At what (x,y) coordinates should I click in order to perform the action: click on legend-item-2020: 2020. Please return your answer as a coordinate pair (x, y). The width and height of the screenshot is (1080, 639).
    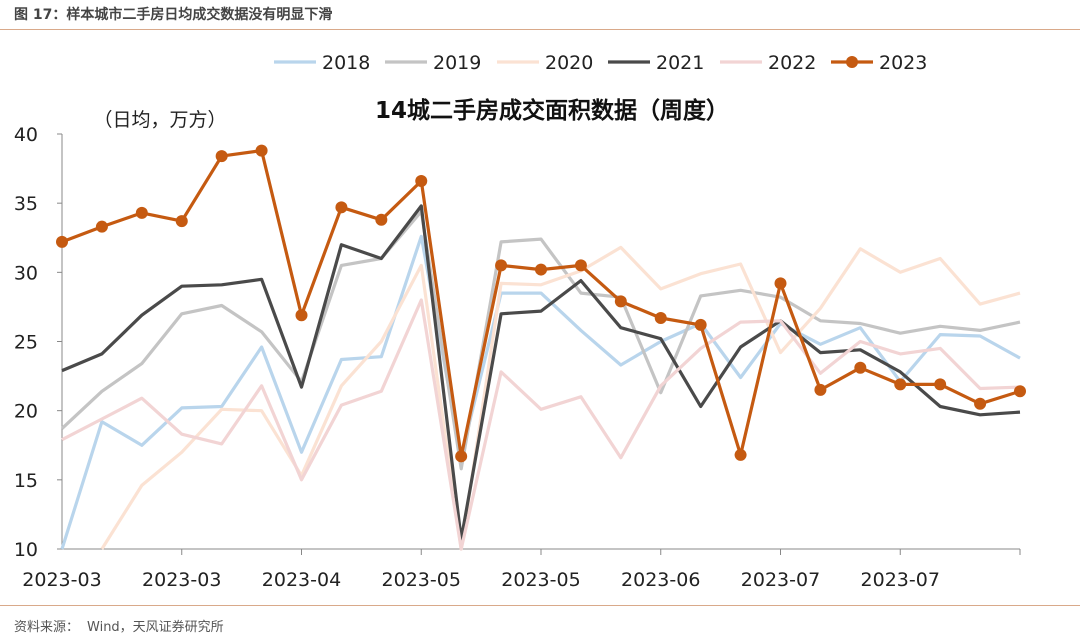
    Looking at the image, I should click on (545, 63).